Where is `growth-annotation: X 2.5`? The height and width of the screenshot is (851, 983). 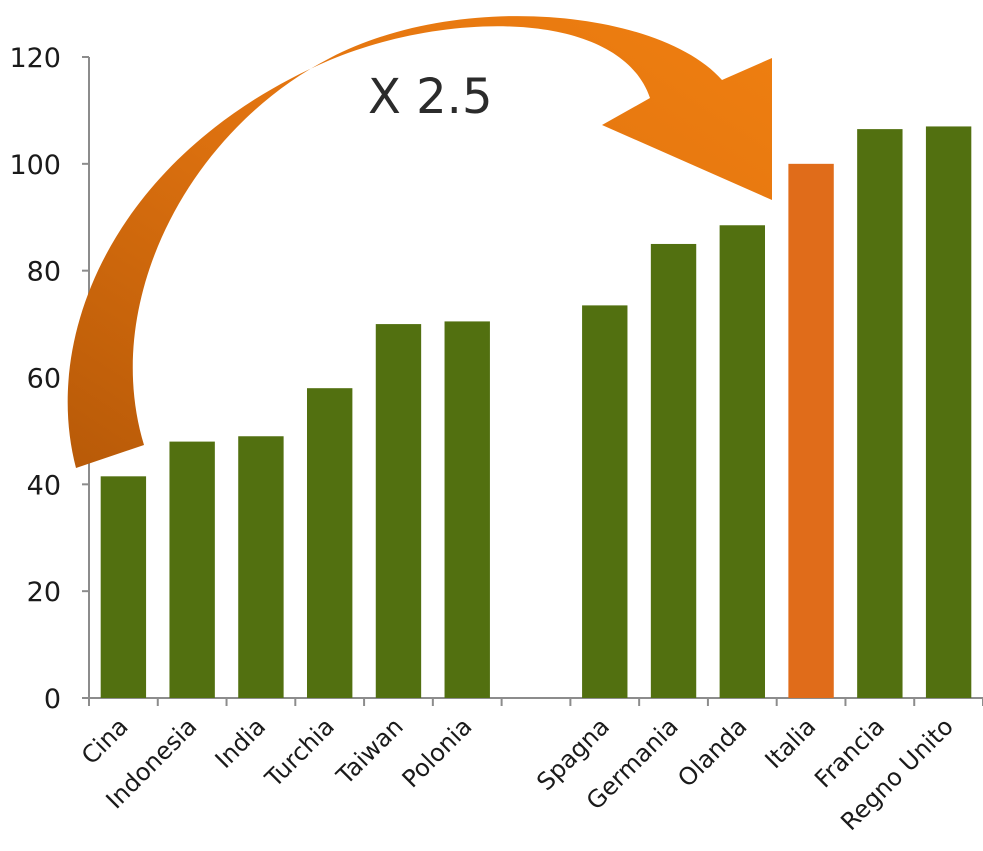 growth-annotation: X 2.5 is located at coordinates (430, 97).